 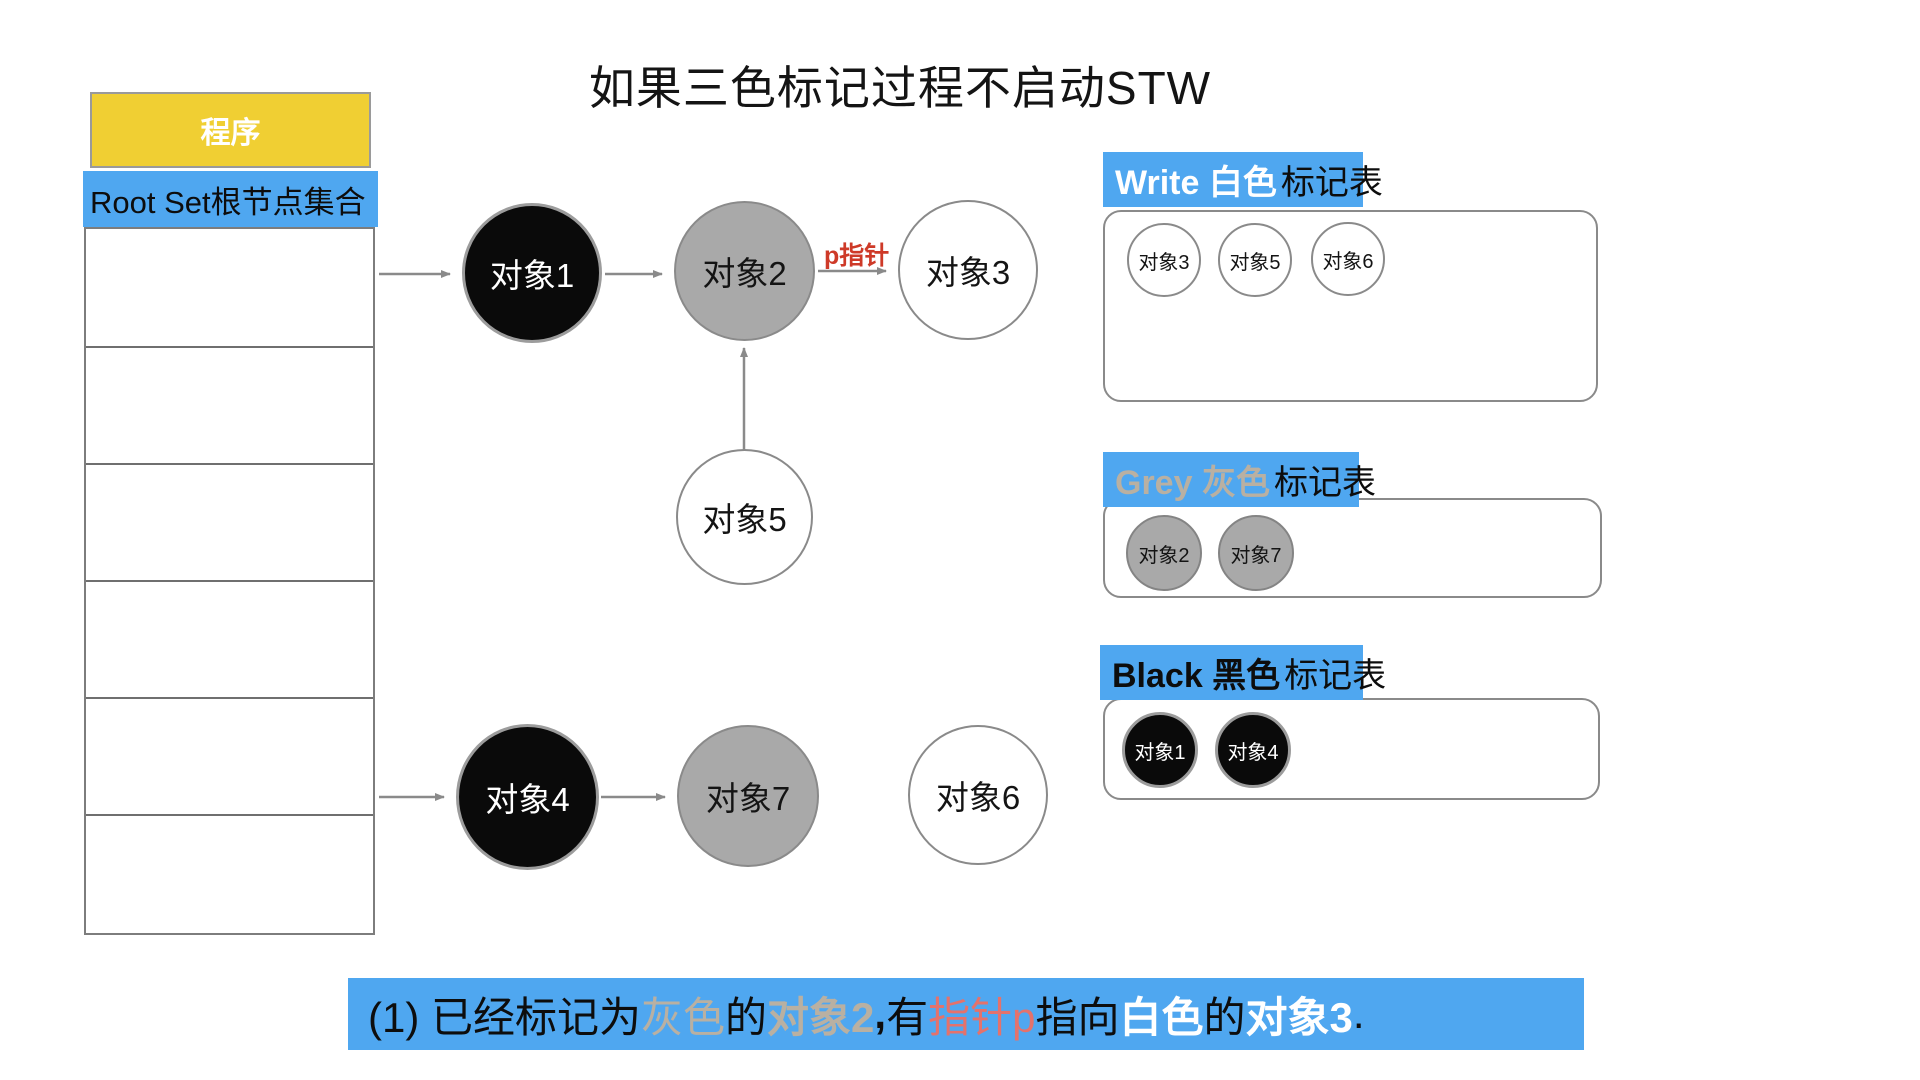 I want to click on caption-segment: (1) 已经标记为, so click(x=505, y=1017).